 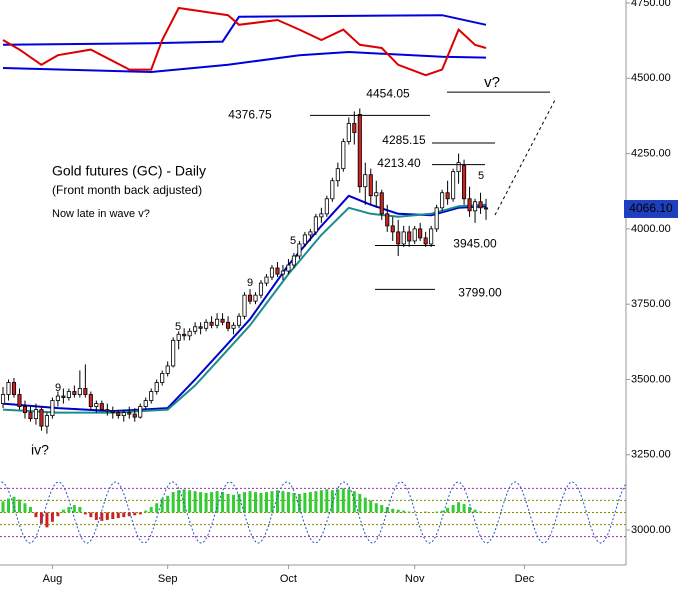 What do you see at coordinates (129, 171) in the screenshot?
I see `chart-title: Gold futures (GC) - Daily` at bounding box center [129, 171].